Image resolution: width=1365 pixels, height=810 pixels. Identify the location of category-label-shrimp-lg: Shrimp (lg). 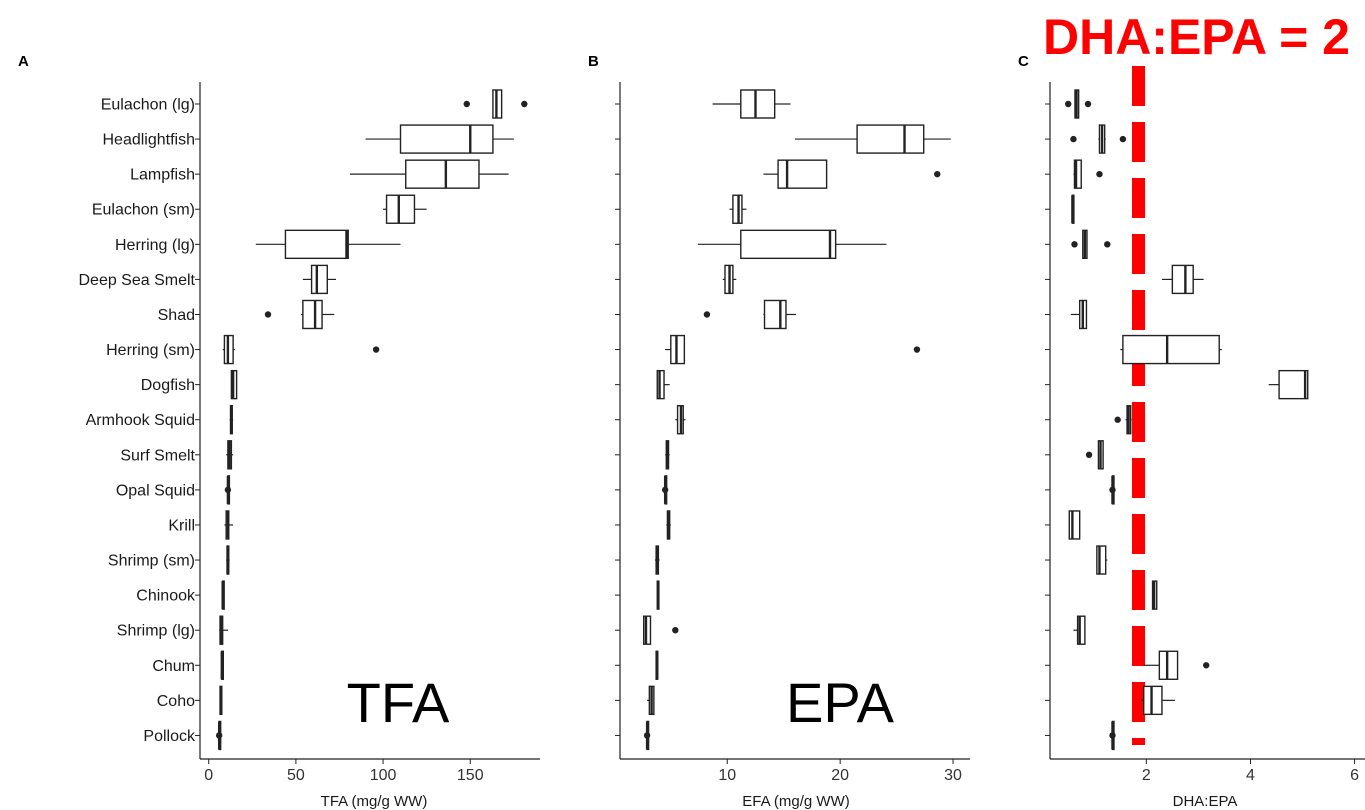
(156, 631).